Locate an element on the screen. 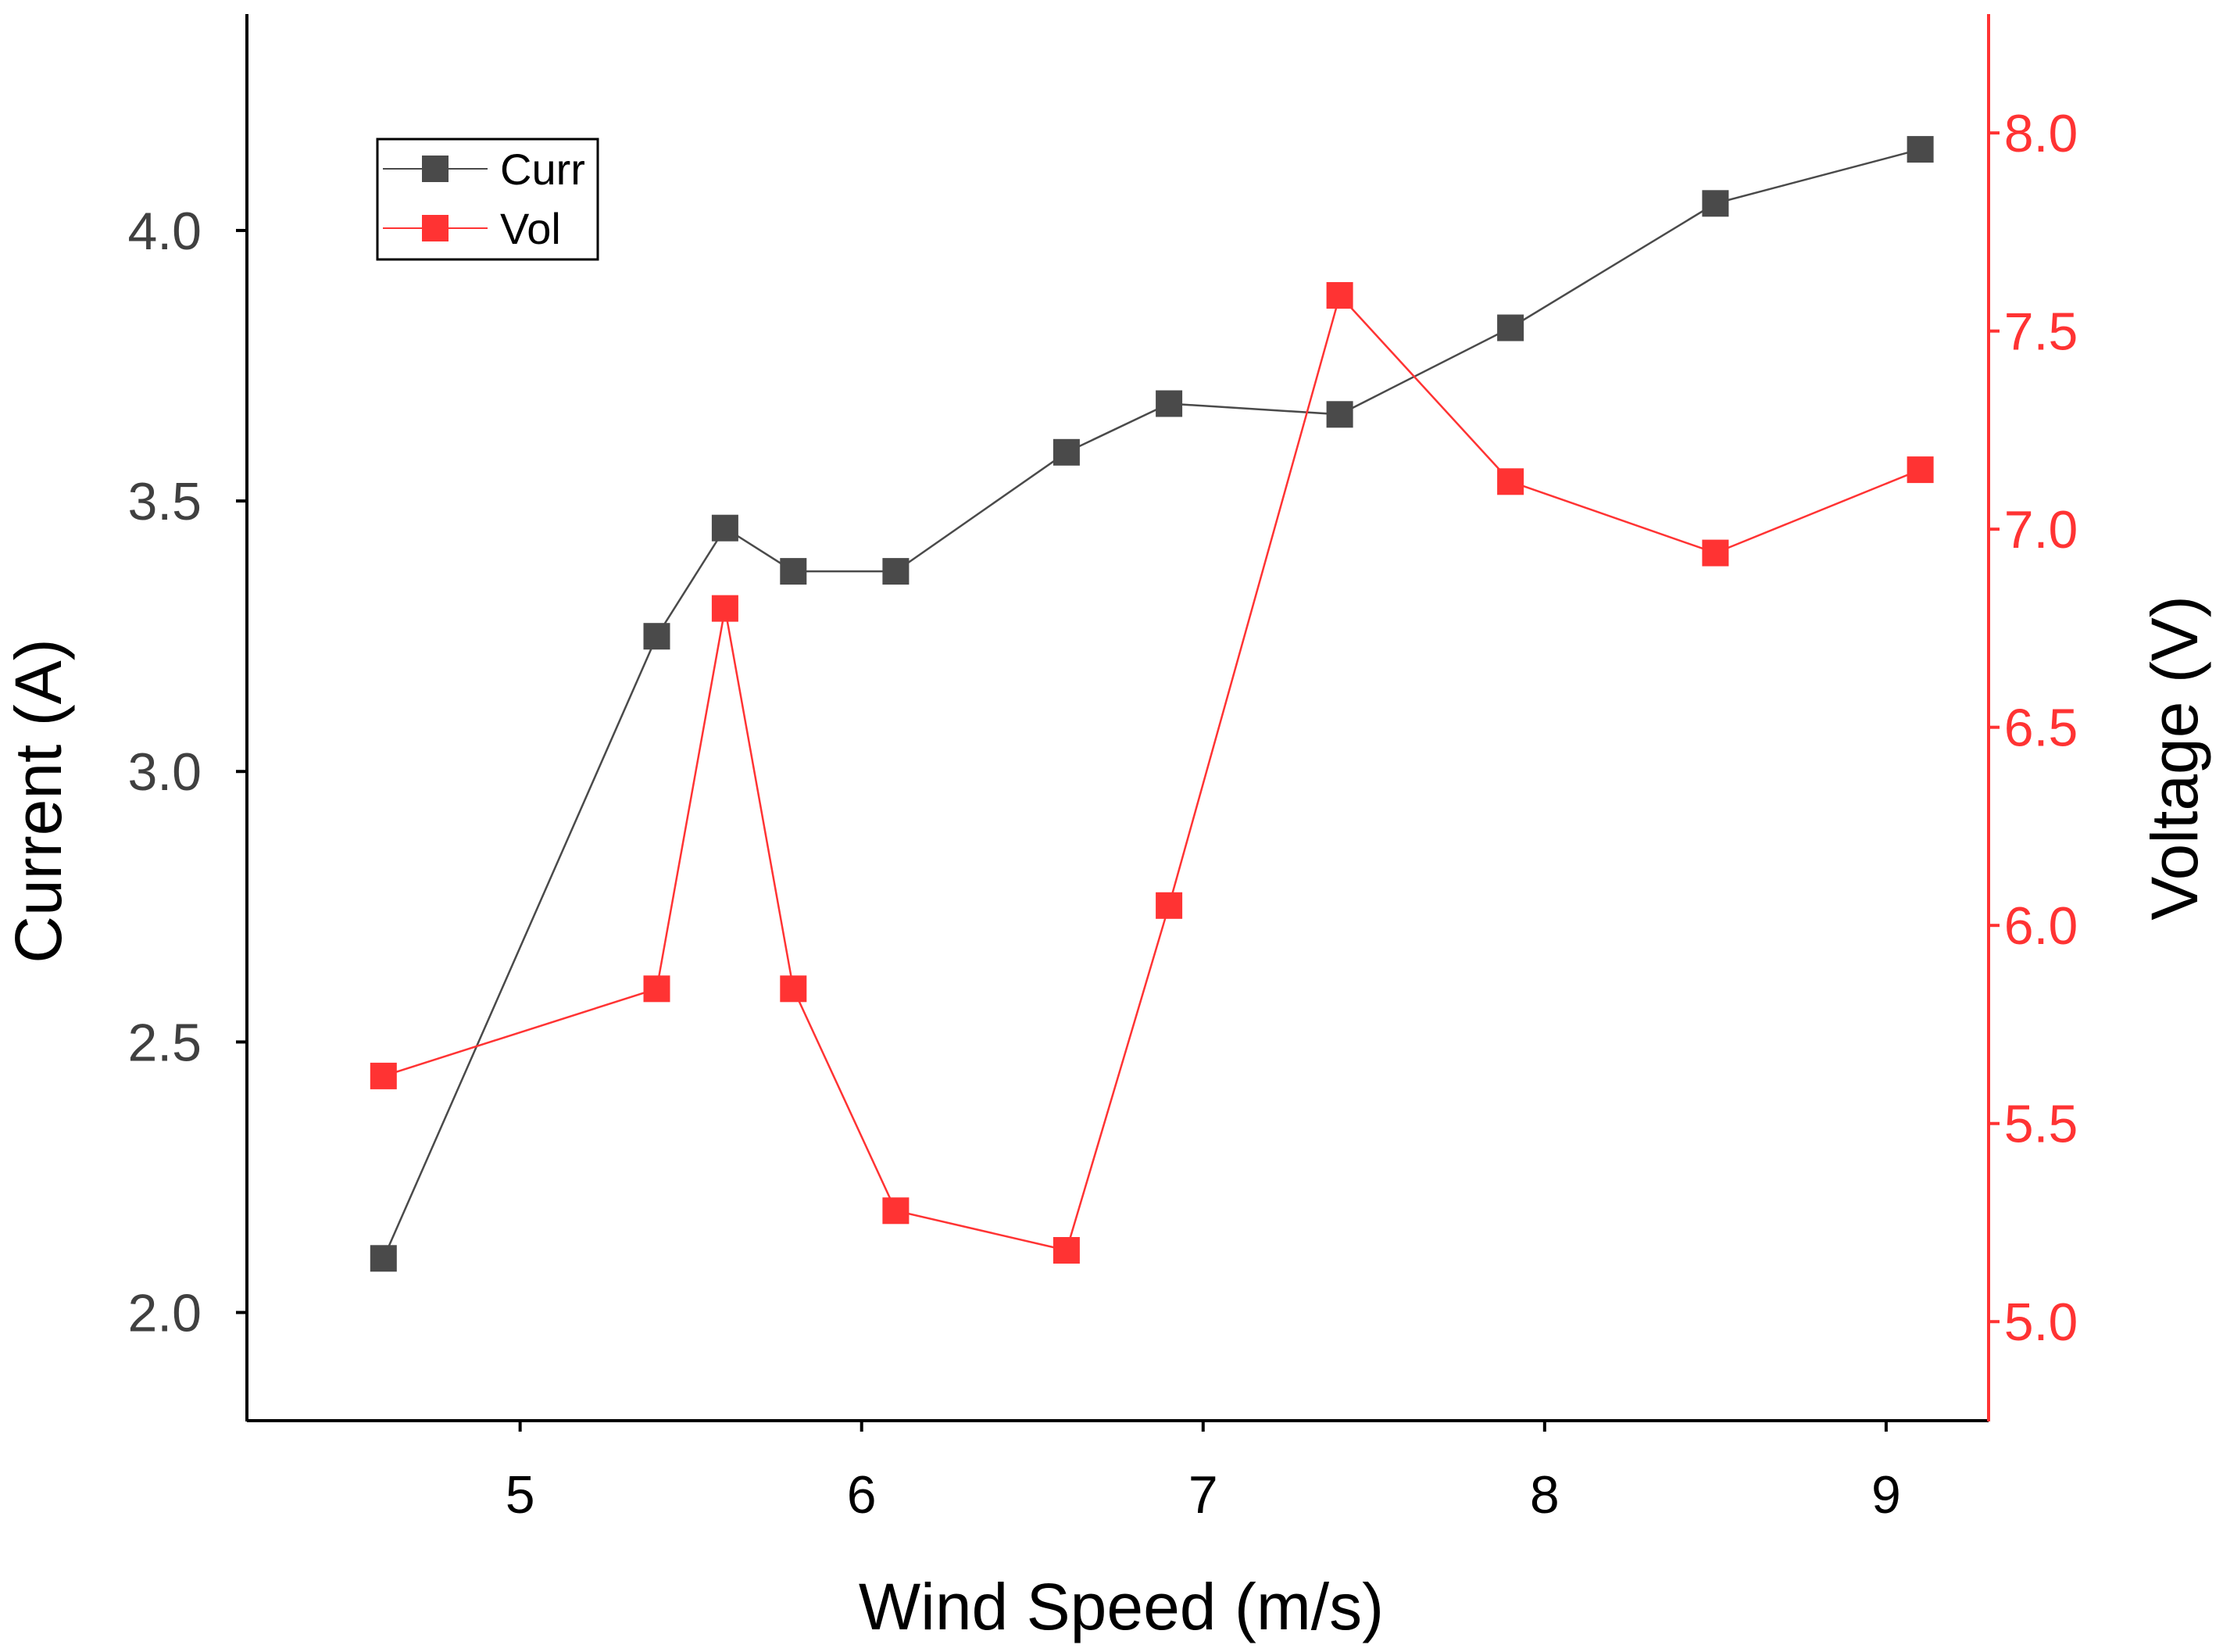 The width and height of the screenshot is (2223, 1652). x-tick-label: 5 is located at coordinates (520, 1495).